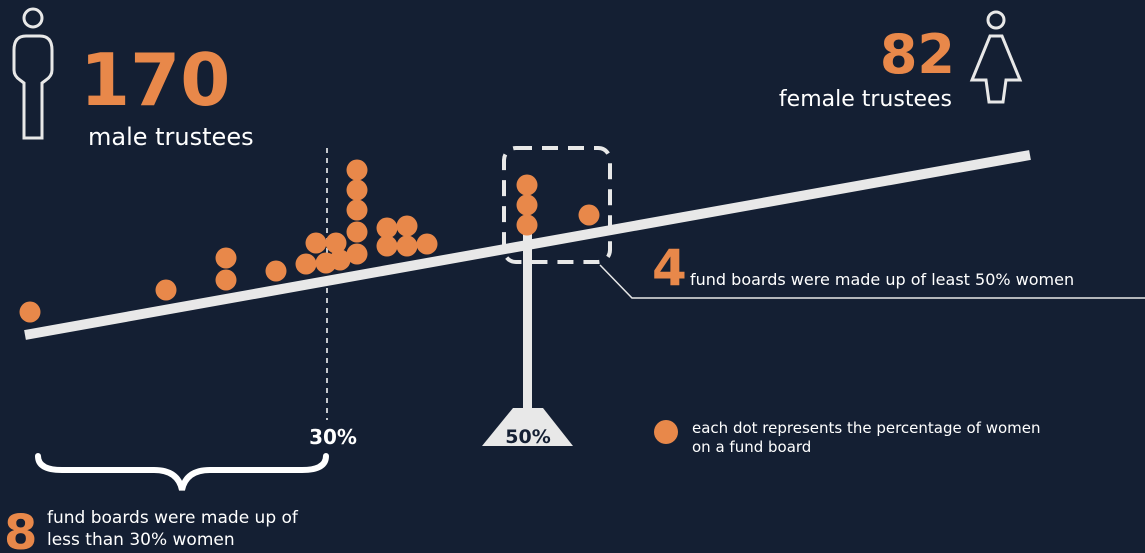  Describe the element at coordinates (751, 447) in the screenshot. I see `legend-text: on a fund board` at that location.